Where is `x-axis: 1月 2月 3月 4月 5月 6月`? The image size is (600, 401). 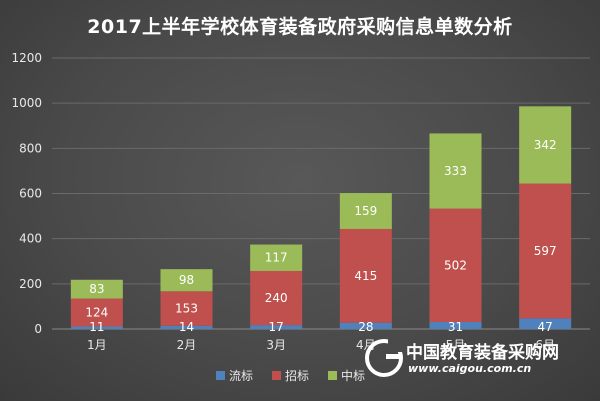
x-axis: 1月 2月 3月 4月 5月 6月 is located at coordinates (321, 345).